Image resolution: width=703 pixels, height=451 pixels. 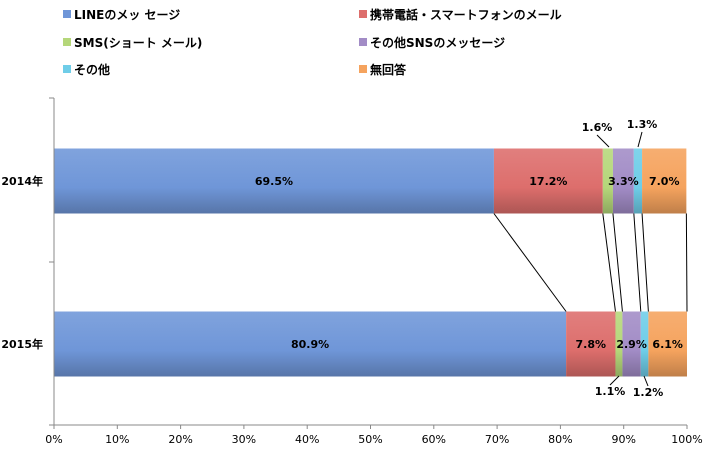 What do you see at coordinates (497, 439) in the screenshot?
I see `x-tick-label: 70%` at bounding box center [497, 439].